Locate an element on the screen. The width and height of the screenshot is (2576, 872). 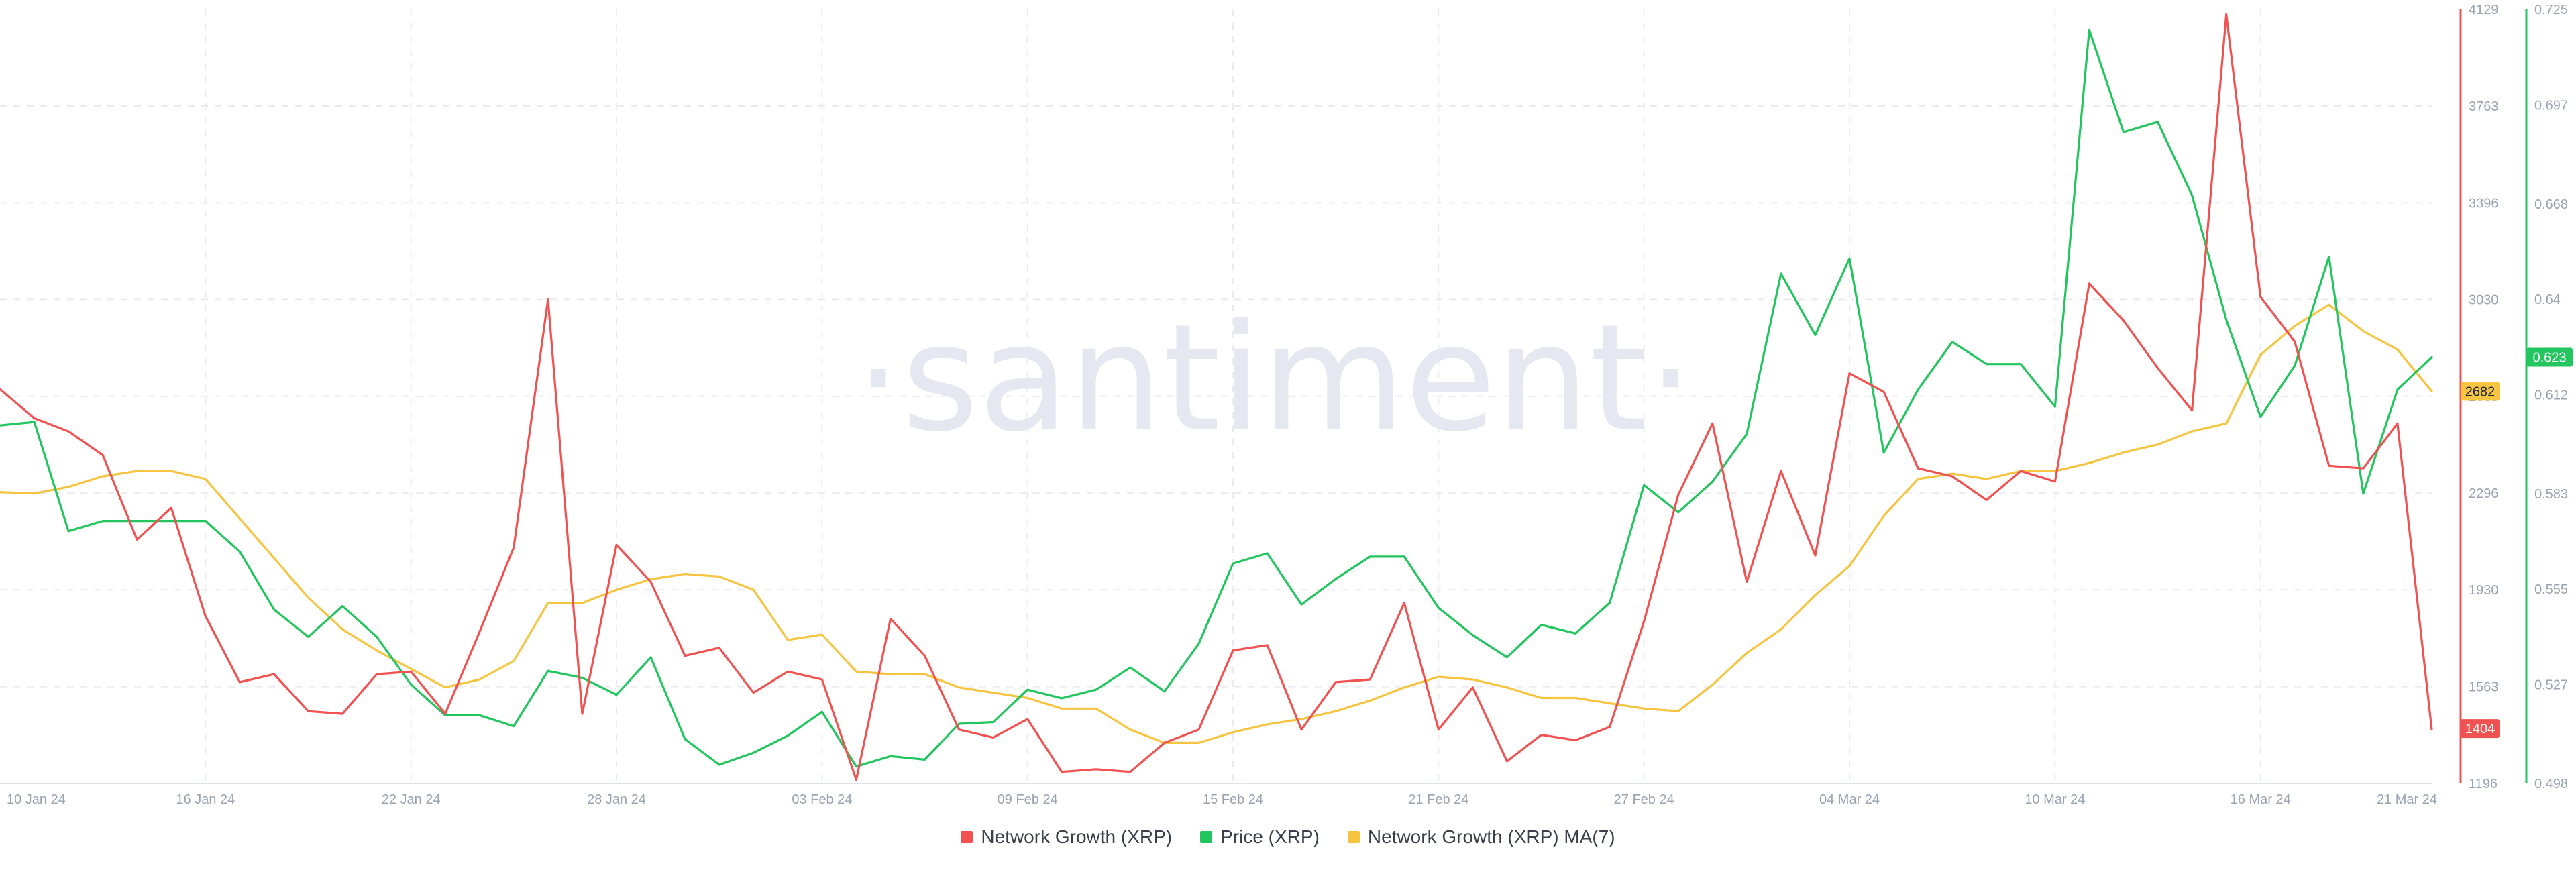
x-tick-label: 21 Feb 24 is located at coordinates (1438, 800).